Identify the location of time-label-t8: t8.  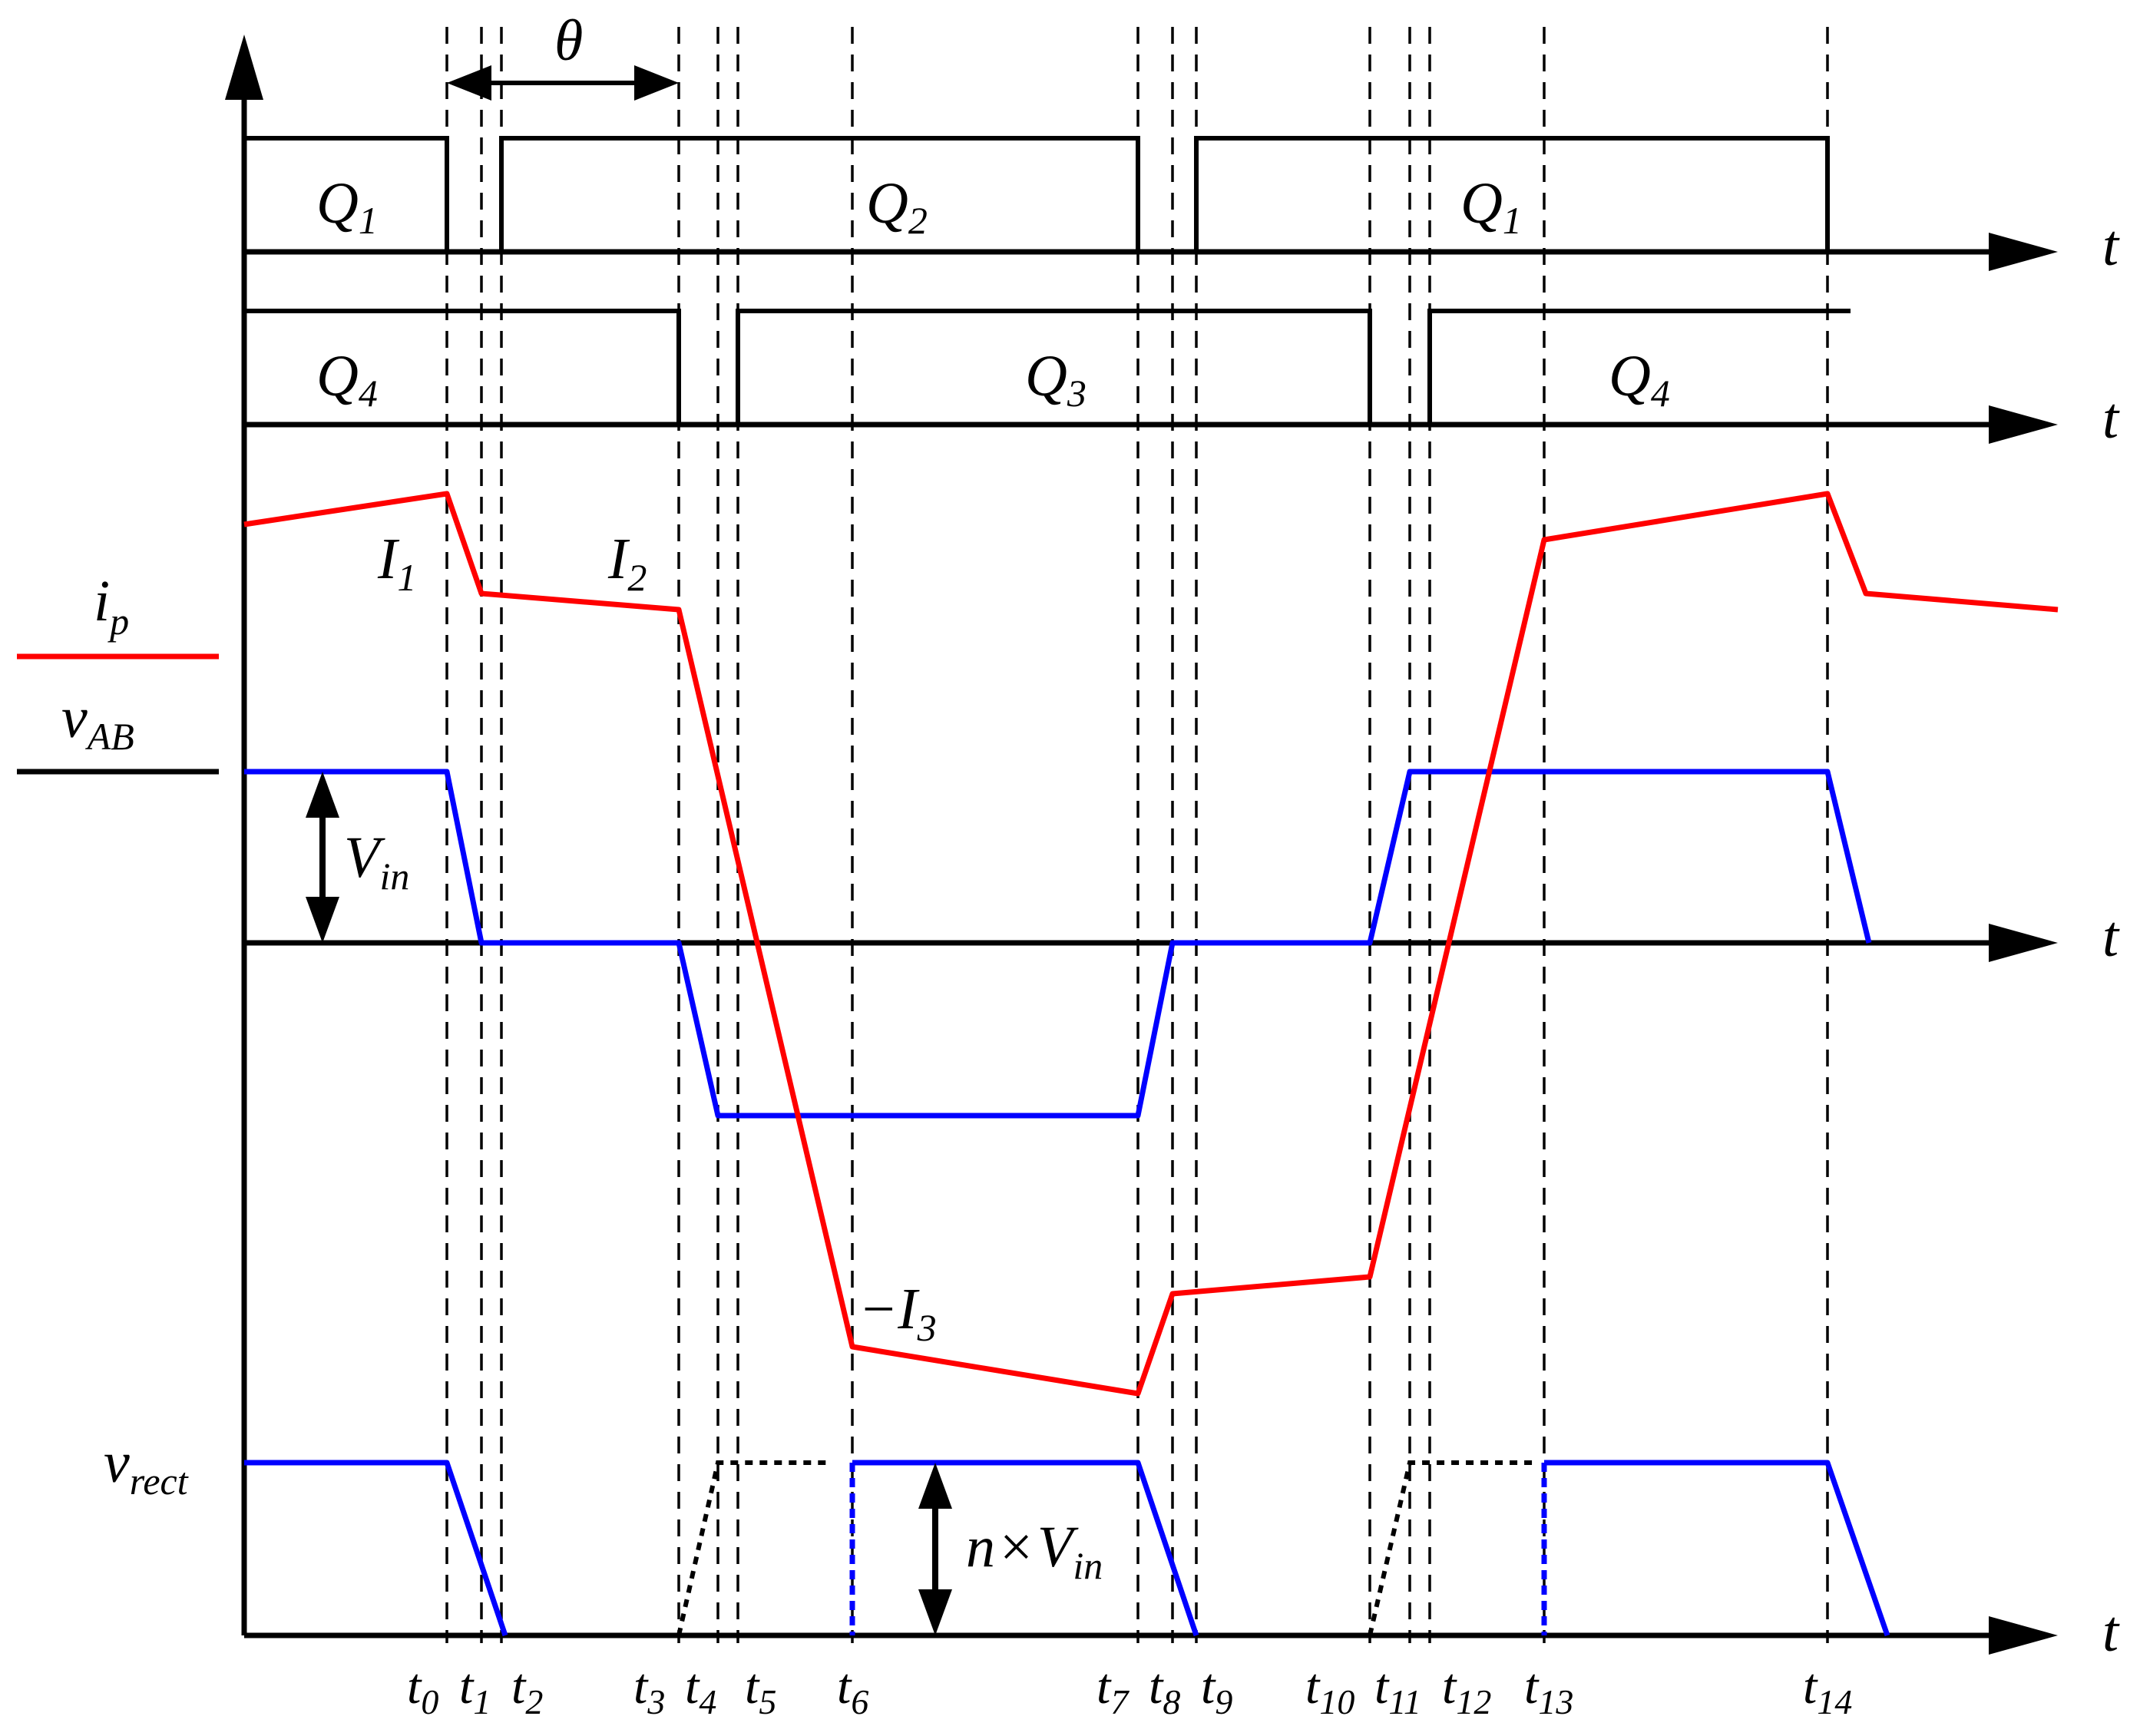
(1164, 1689).